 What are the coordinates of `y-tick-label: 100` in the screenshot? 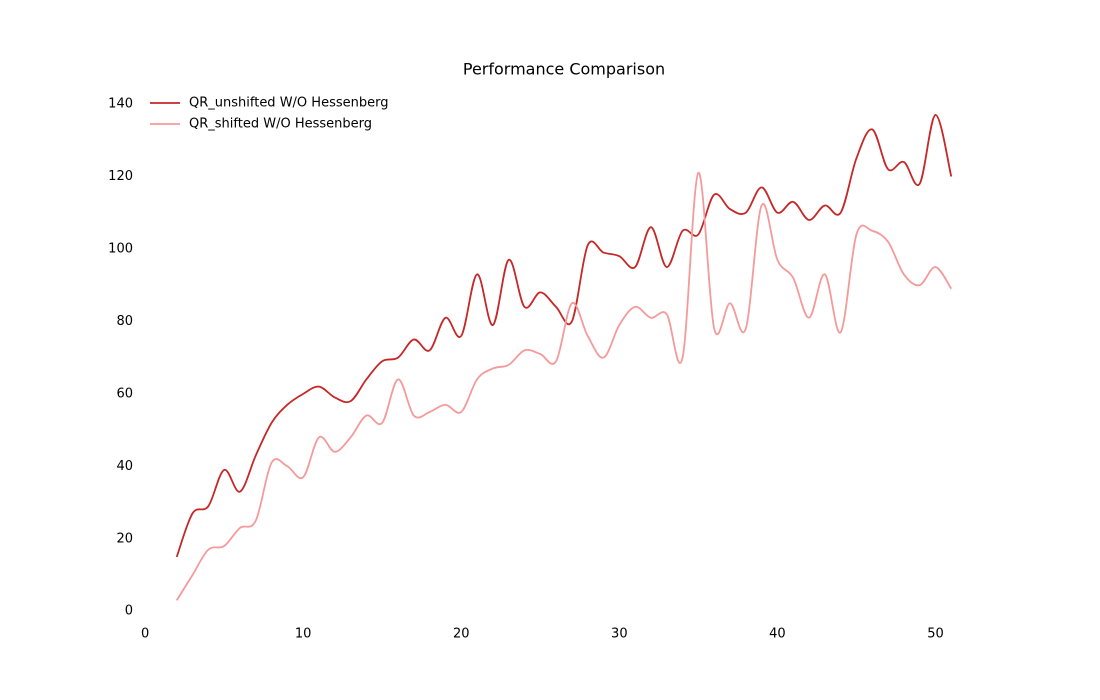 It's located at (120, 248).